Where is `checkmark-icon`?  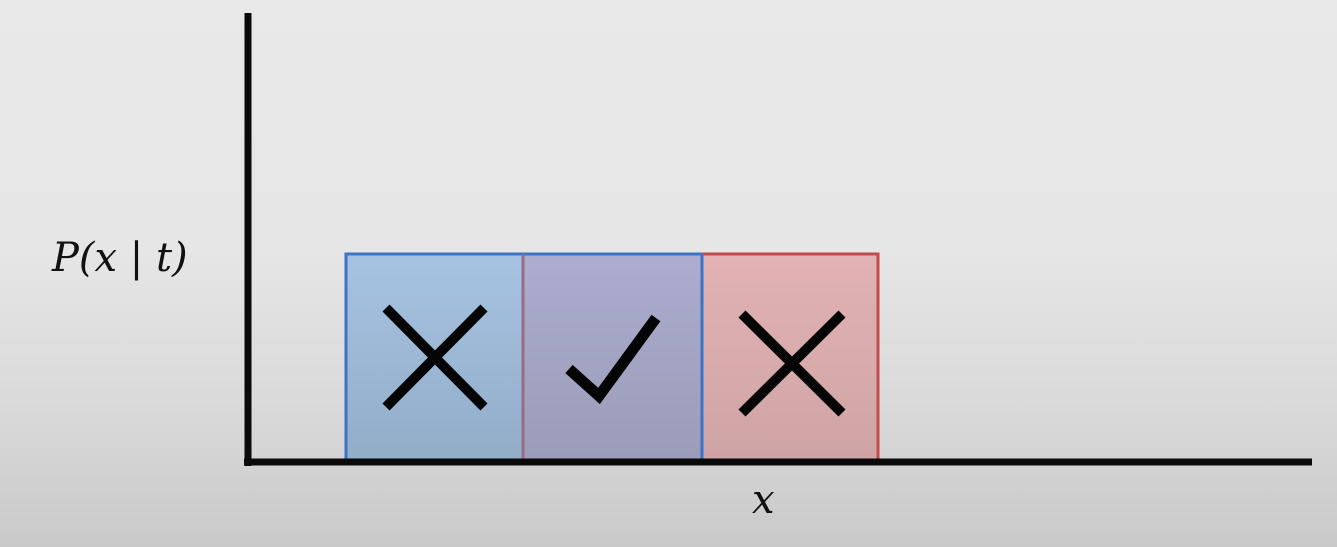 checkmark-icon is located at coordinates (613, 359).